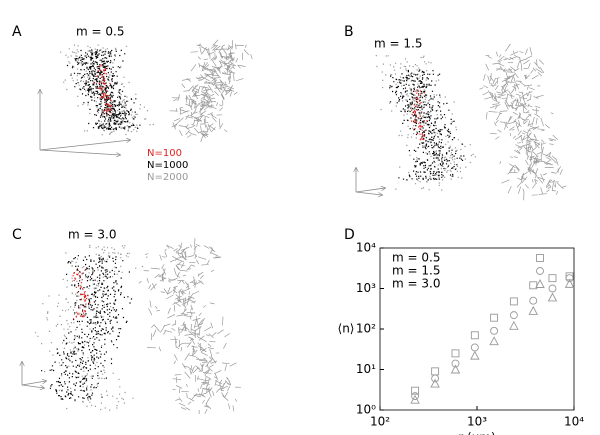  I want to click on x-axis-label: r (μm), so click(476, 433).